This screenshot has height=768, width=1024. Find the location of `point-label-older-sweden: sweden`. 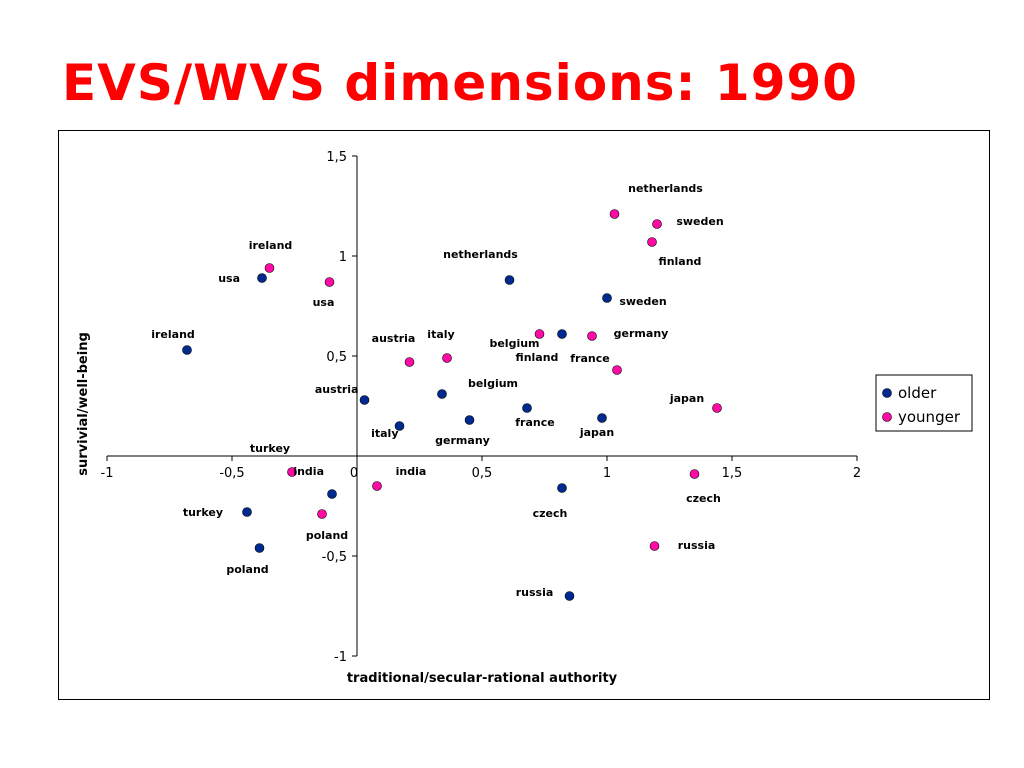

point-label-older-sweden: sweden is located at coordinates (642, 301).